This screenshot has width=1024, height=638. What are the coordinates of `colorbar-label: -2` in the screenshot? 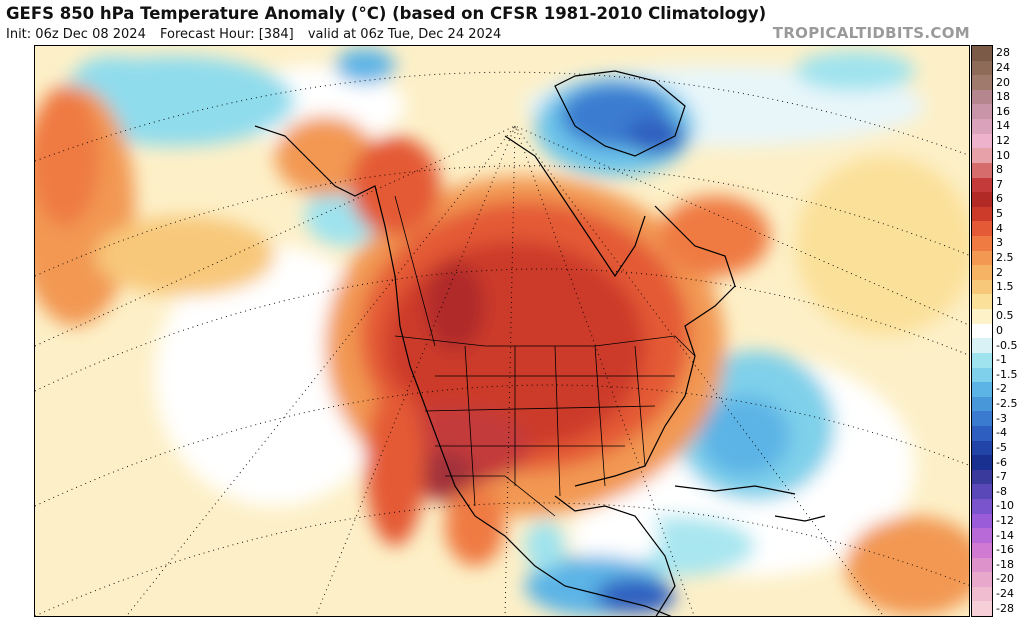 It's located at (1001, 389).